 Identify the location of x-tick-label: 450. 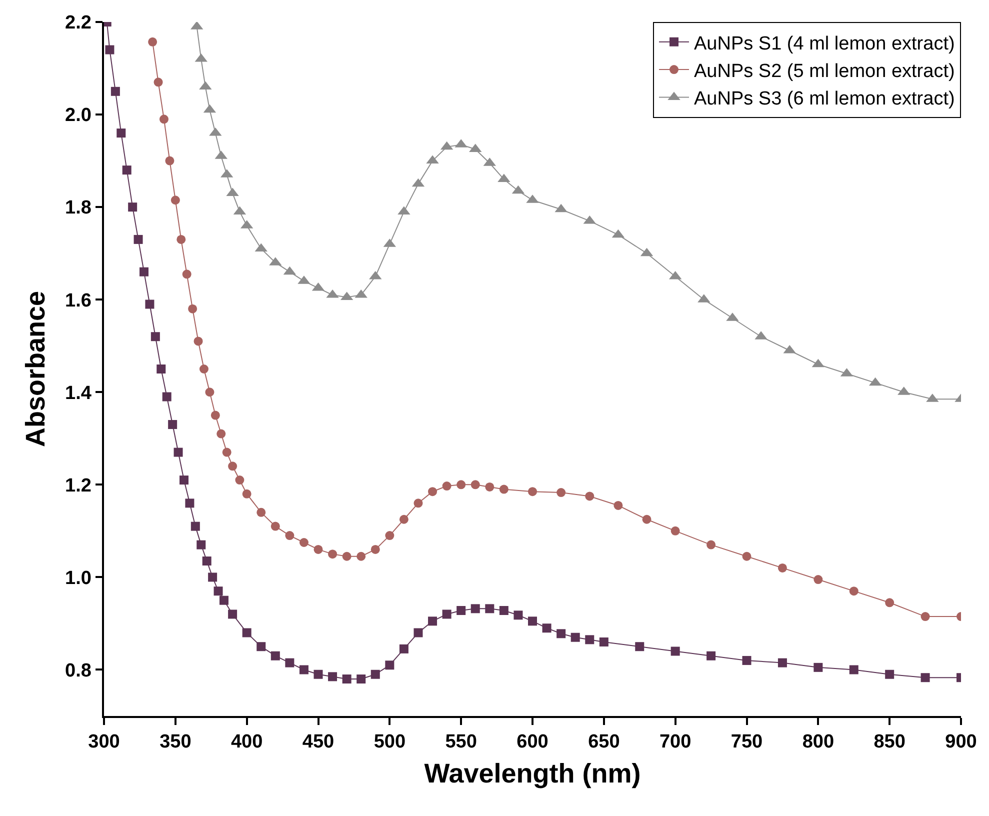
(318, 742).